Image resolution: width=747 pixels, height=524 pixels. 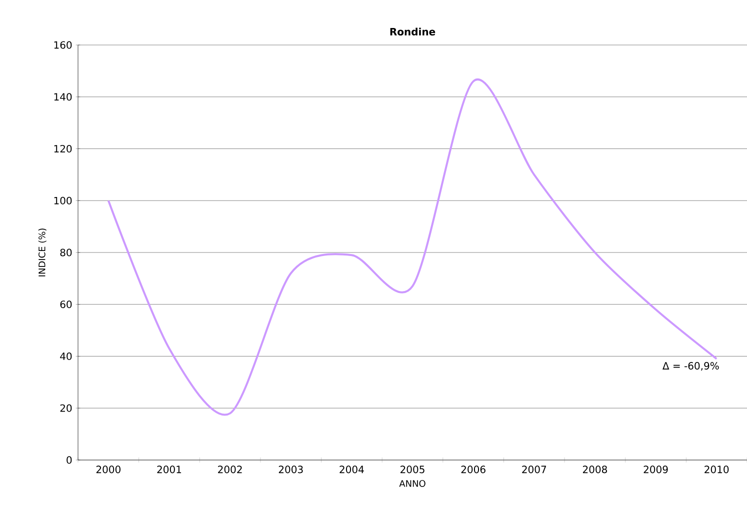 I want to click on y-tick-label: 100, so click(x=63, y=200).